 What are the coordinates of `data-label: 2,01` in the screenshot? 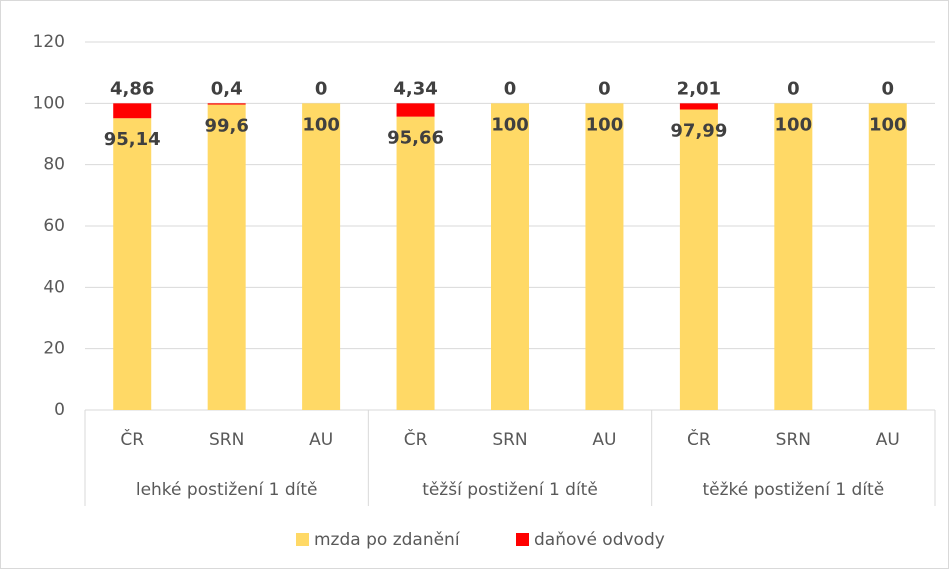 It's located at (699, 88).